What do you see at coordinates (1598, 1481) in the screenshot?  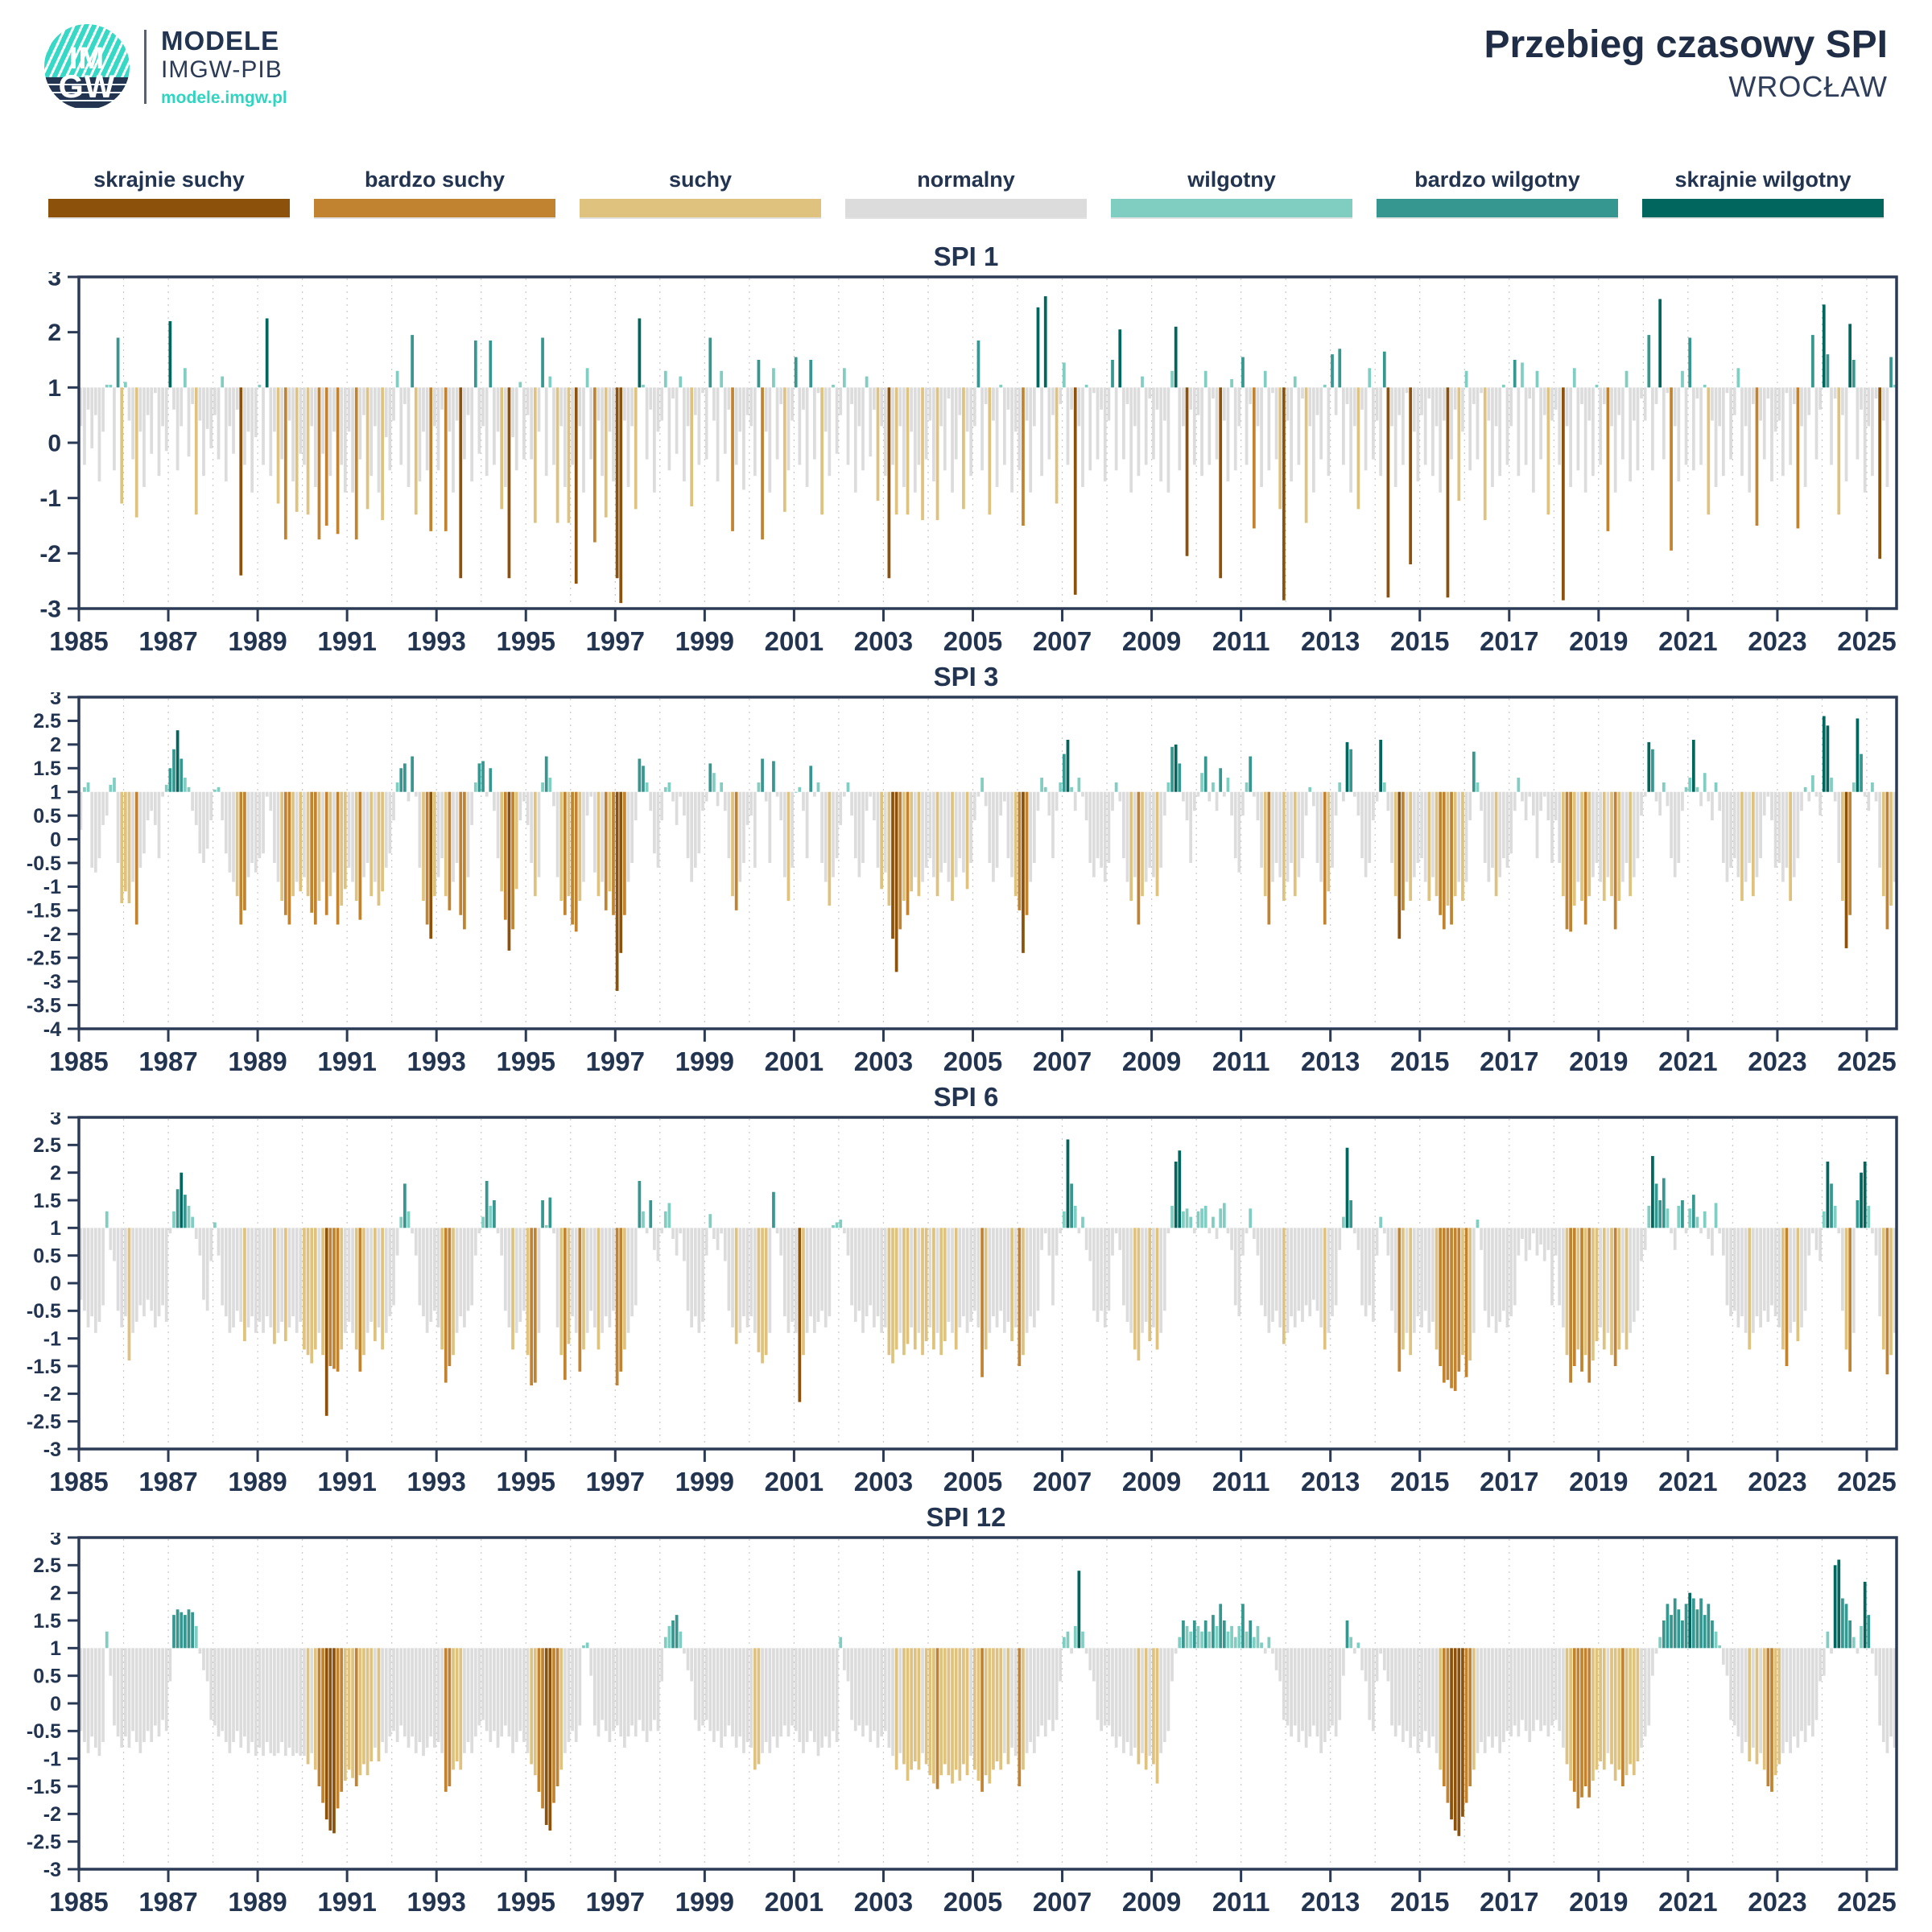 I see `svg-text: 2019` at bounding box center [1598, 1481].